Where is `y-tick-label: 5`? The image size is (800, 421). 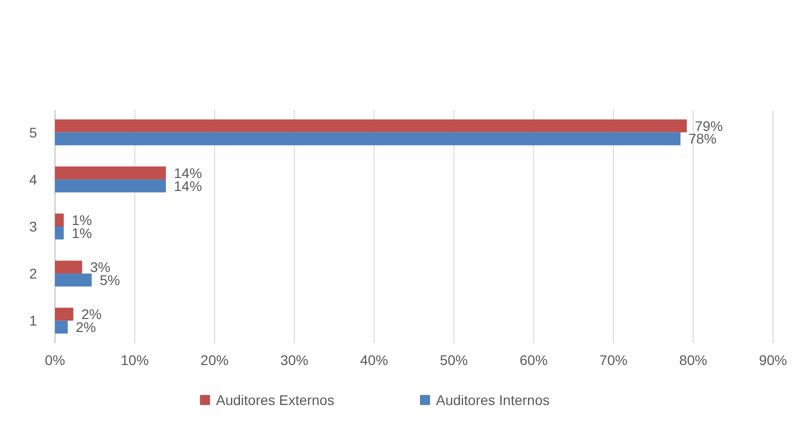
y-tick-label: 5 is located at coordinates (33, 132).